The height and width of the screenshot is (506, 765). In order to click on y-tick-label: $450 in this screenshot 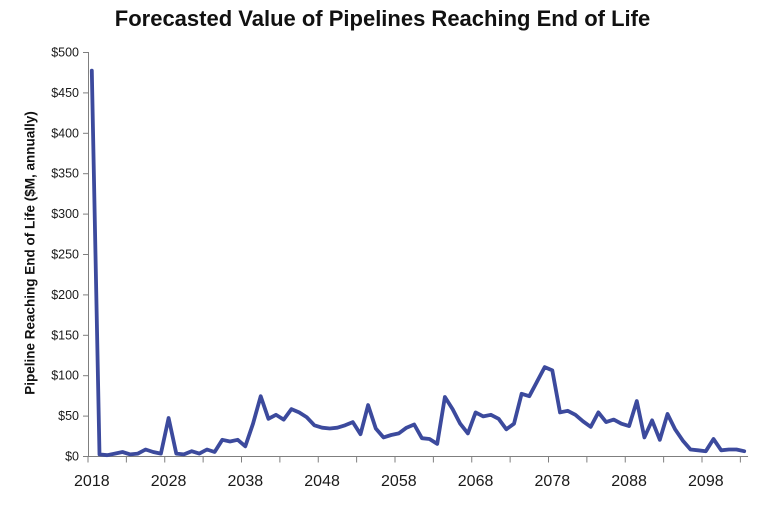, I will do `click(65, 93)`.